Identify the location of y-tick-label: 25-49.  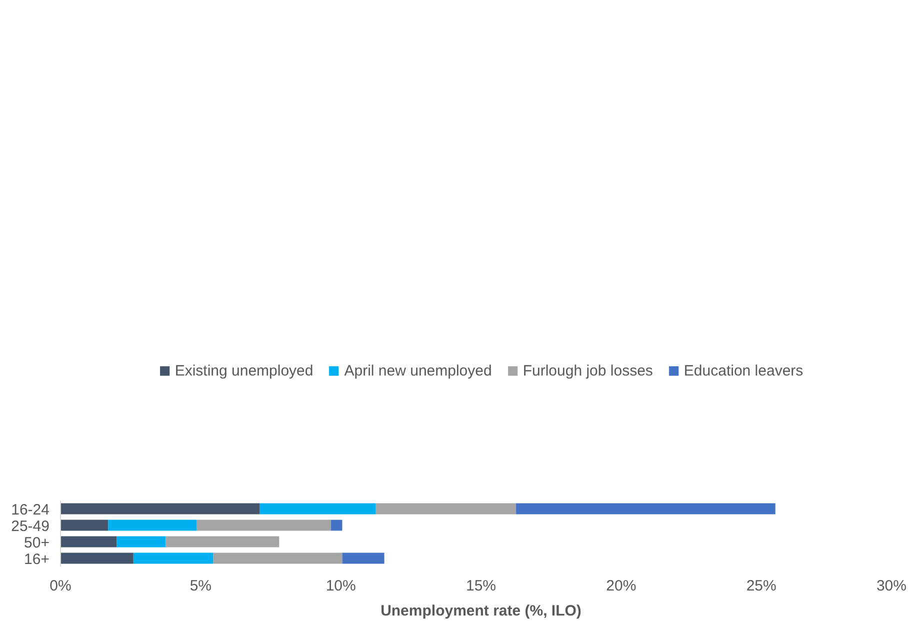
(30, 526).